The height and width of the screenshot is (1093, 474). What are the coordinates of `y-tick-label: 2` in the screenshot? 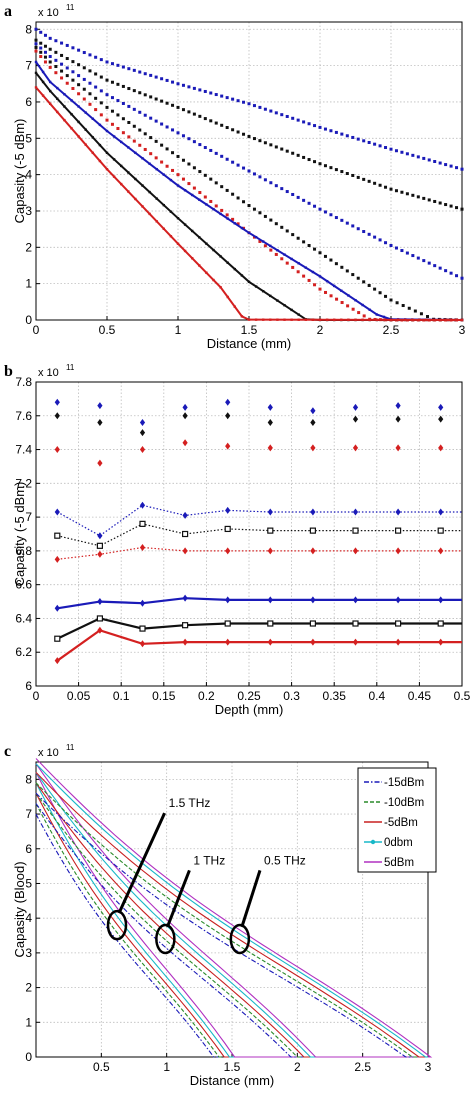 It's located at (28, 247).